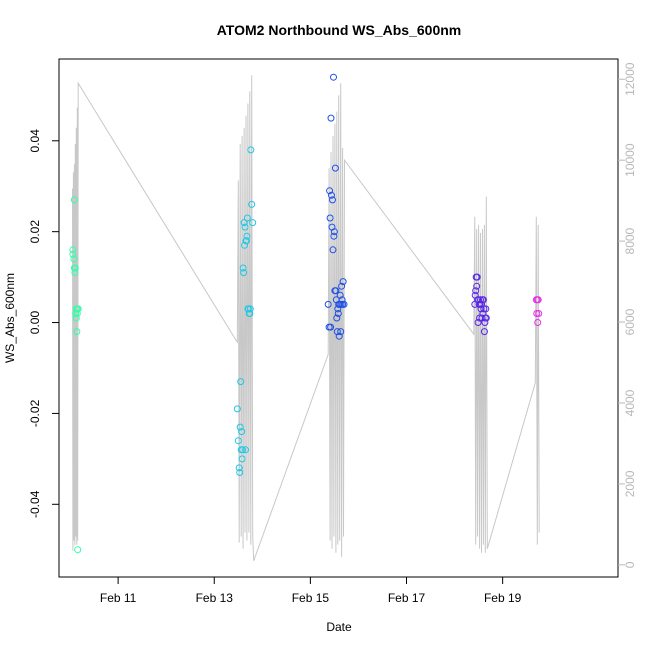 The image size is (650, 650). I want to click on y2-tick-label: 8000, so click(630, 240).